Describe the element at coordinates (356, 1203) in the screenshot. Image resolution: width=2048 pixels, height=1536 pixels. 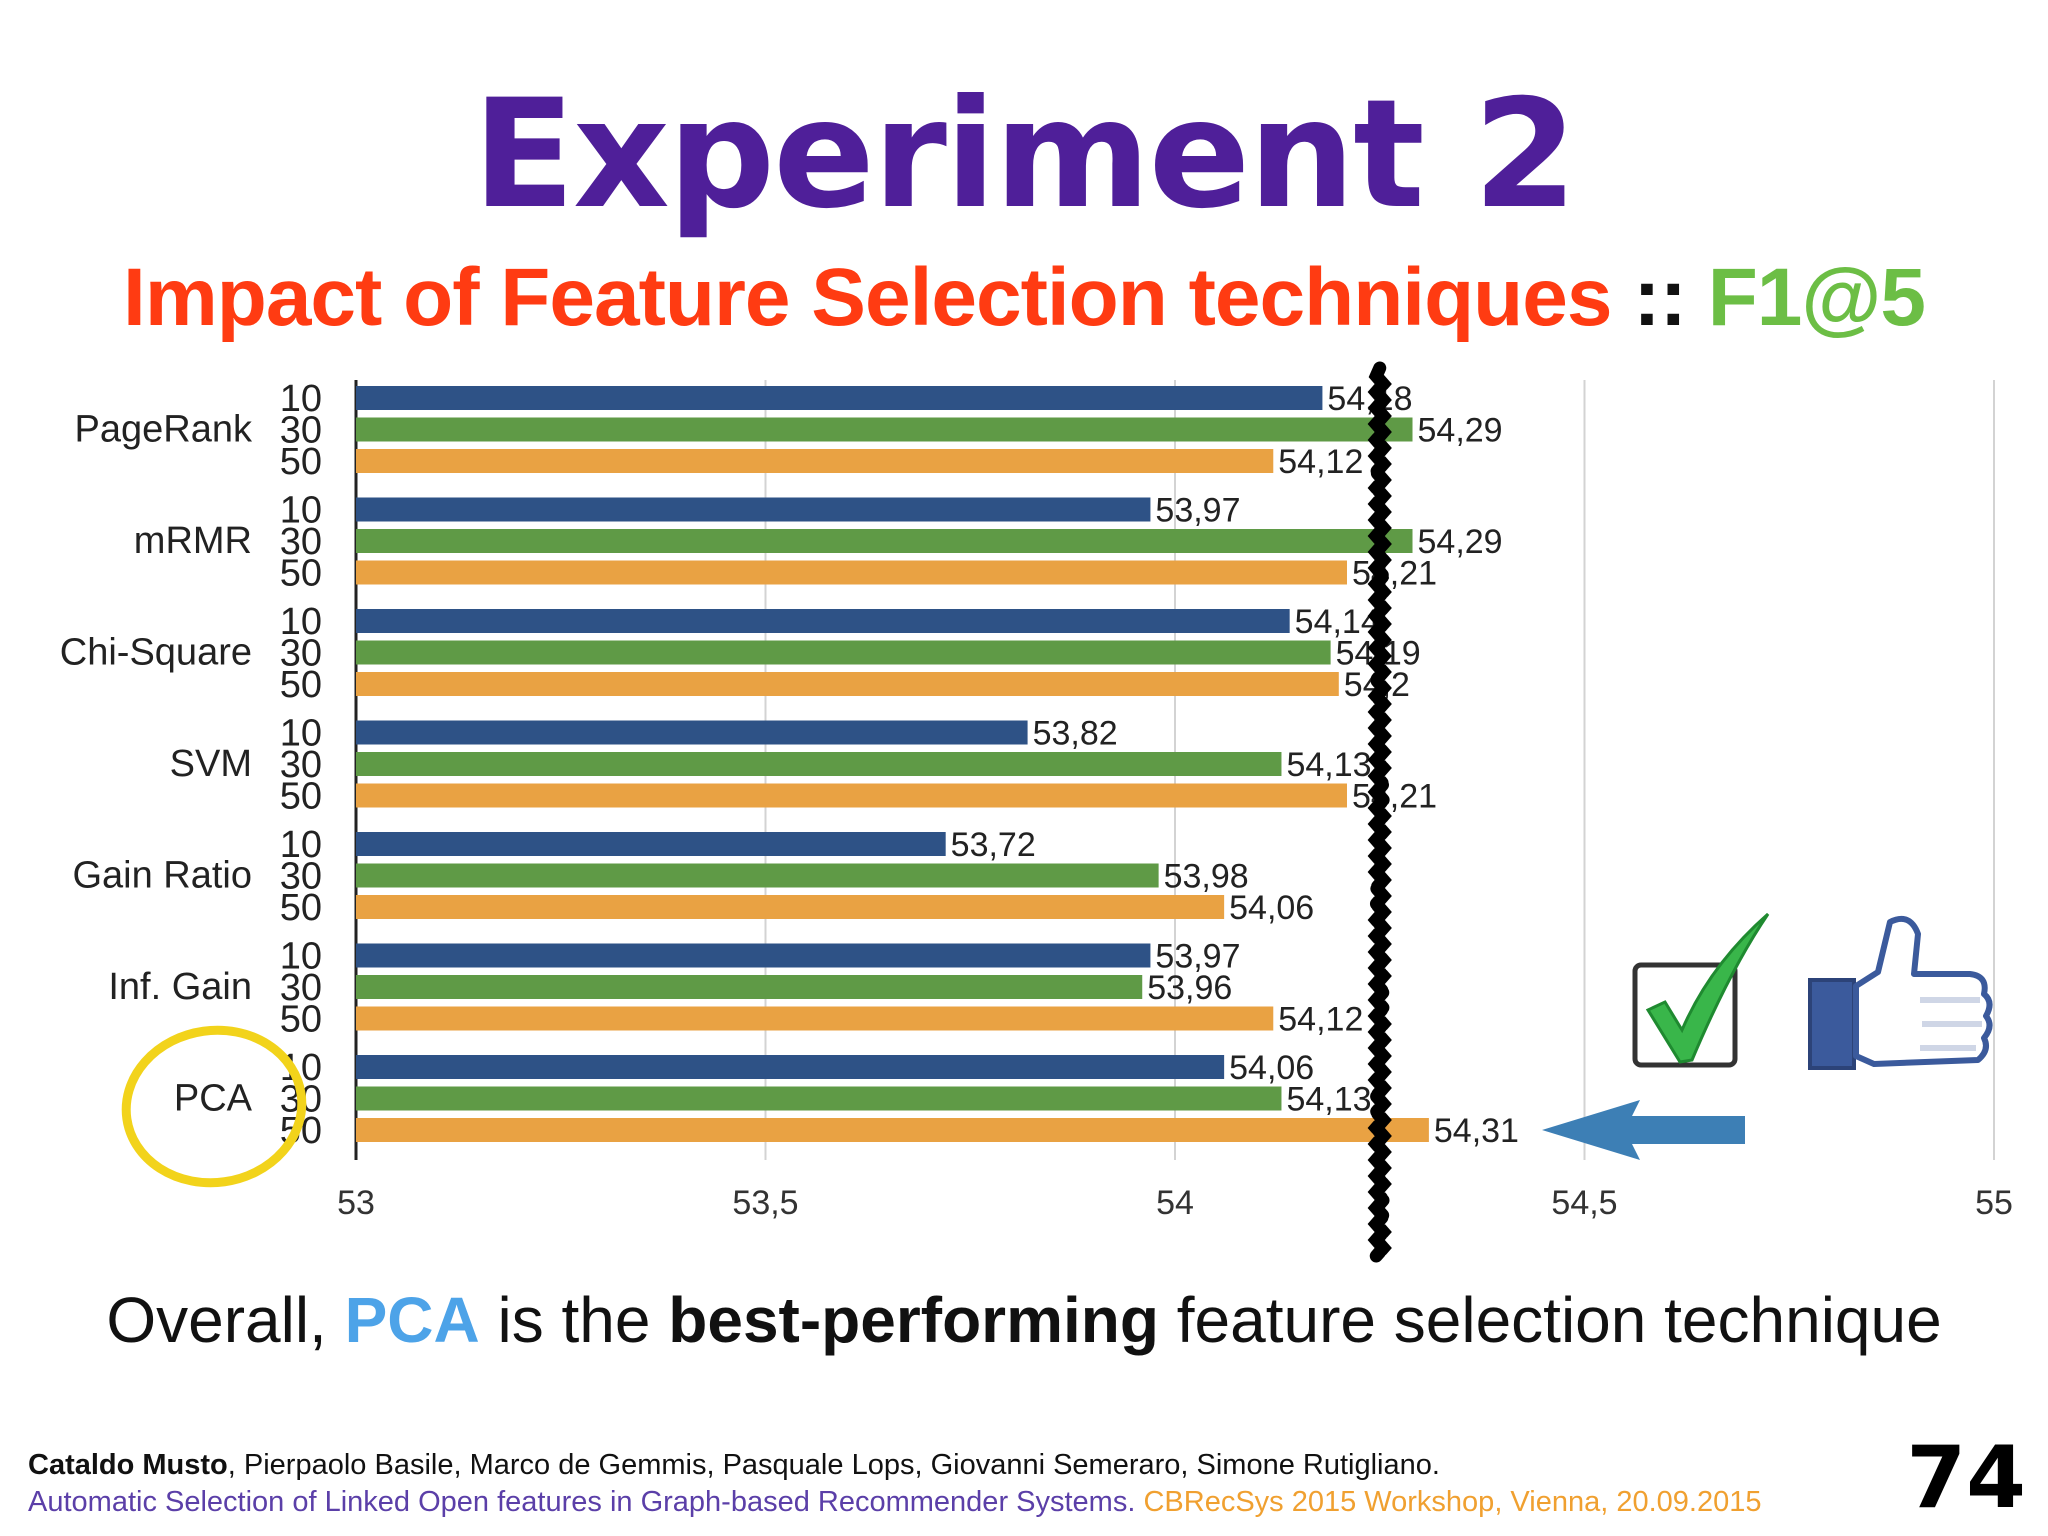
I see `x-tick-label: 53` at that location.